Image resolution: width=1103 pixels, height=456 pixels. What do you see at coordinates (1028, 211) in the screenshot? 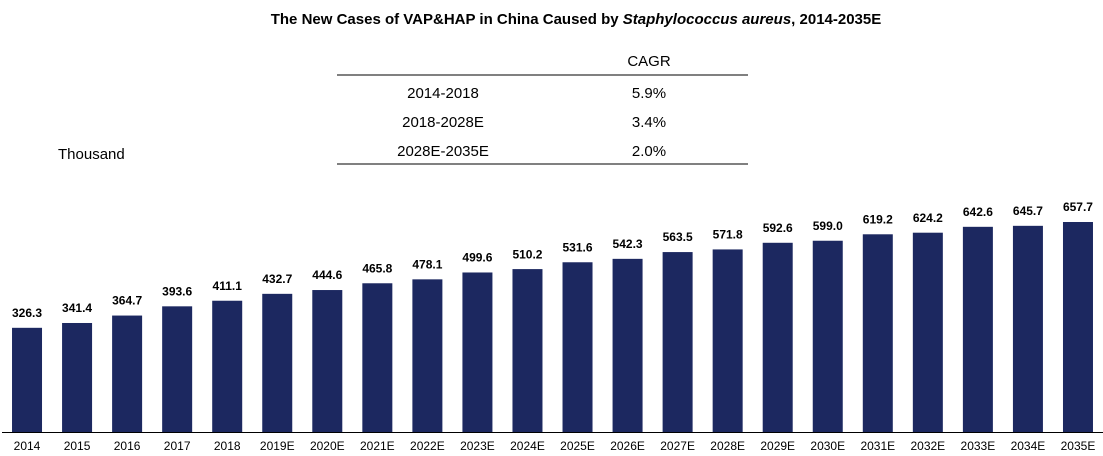
I see `value-label: 645.7` at bounding box center [1028, 211].